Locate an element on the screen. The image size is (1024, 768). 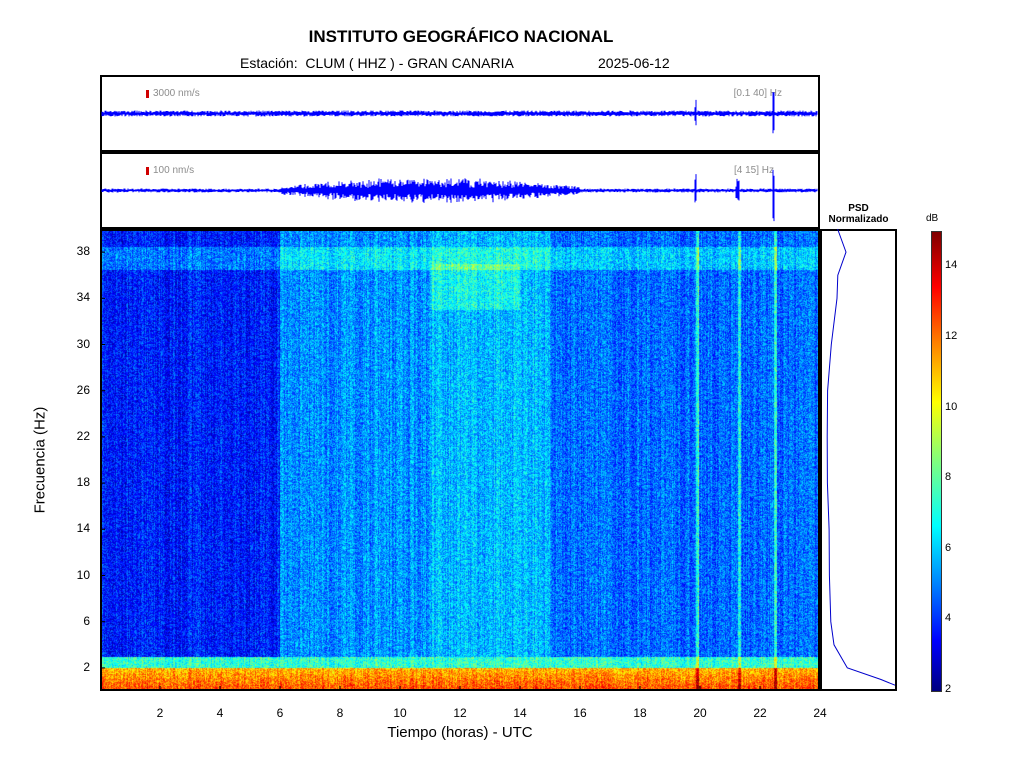
colorbar-tick-label: 12 is located at coordinates (951, 335).